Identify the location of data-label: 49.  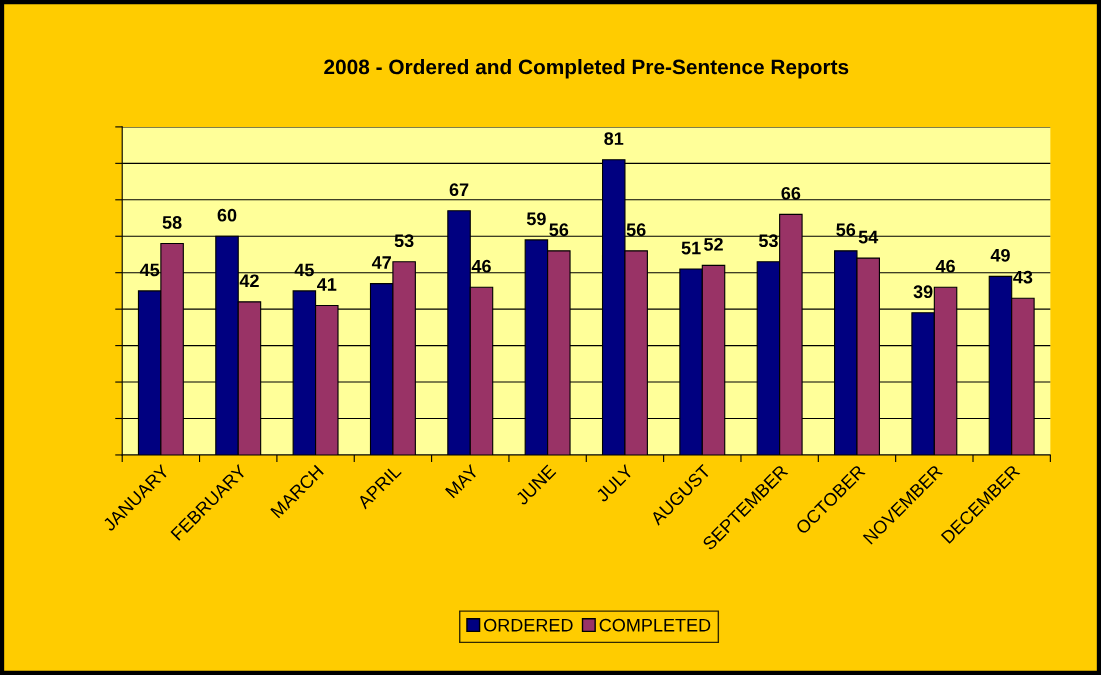
(1000, 255).